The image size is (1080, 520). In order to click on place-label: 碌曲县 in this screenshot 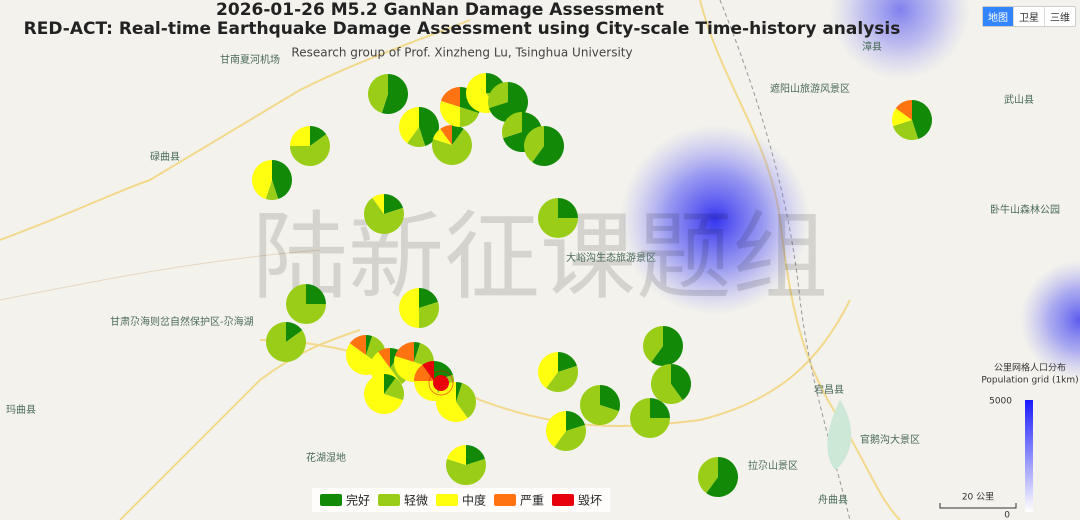, I will do `click(165, 157)`.